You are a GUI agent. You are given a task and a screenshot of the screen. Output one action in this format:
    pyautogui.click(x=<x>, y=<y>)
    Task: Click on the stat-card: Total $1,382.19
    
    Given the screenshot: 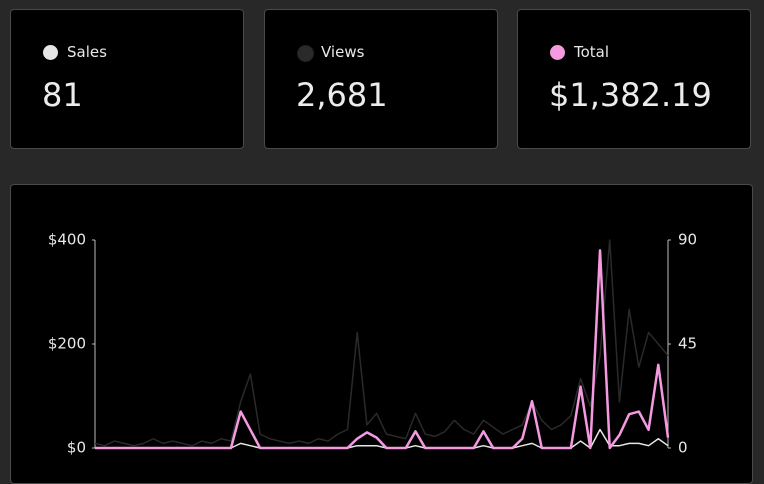 What is the action you would take?
    pyautogui.click(x=634, y=79)
    